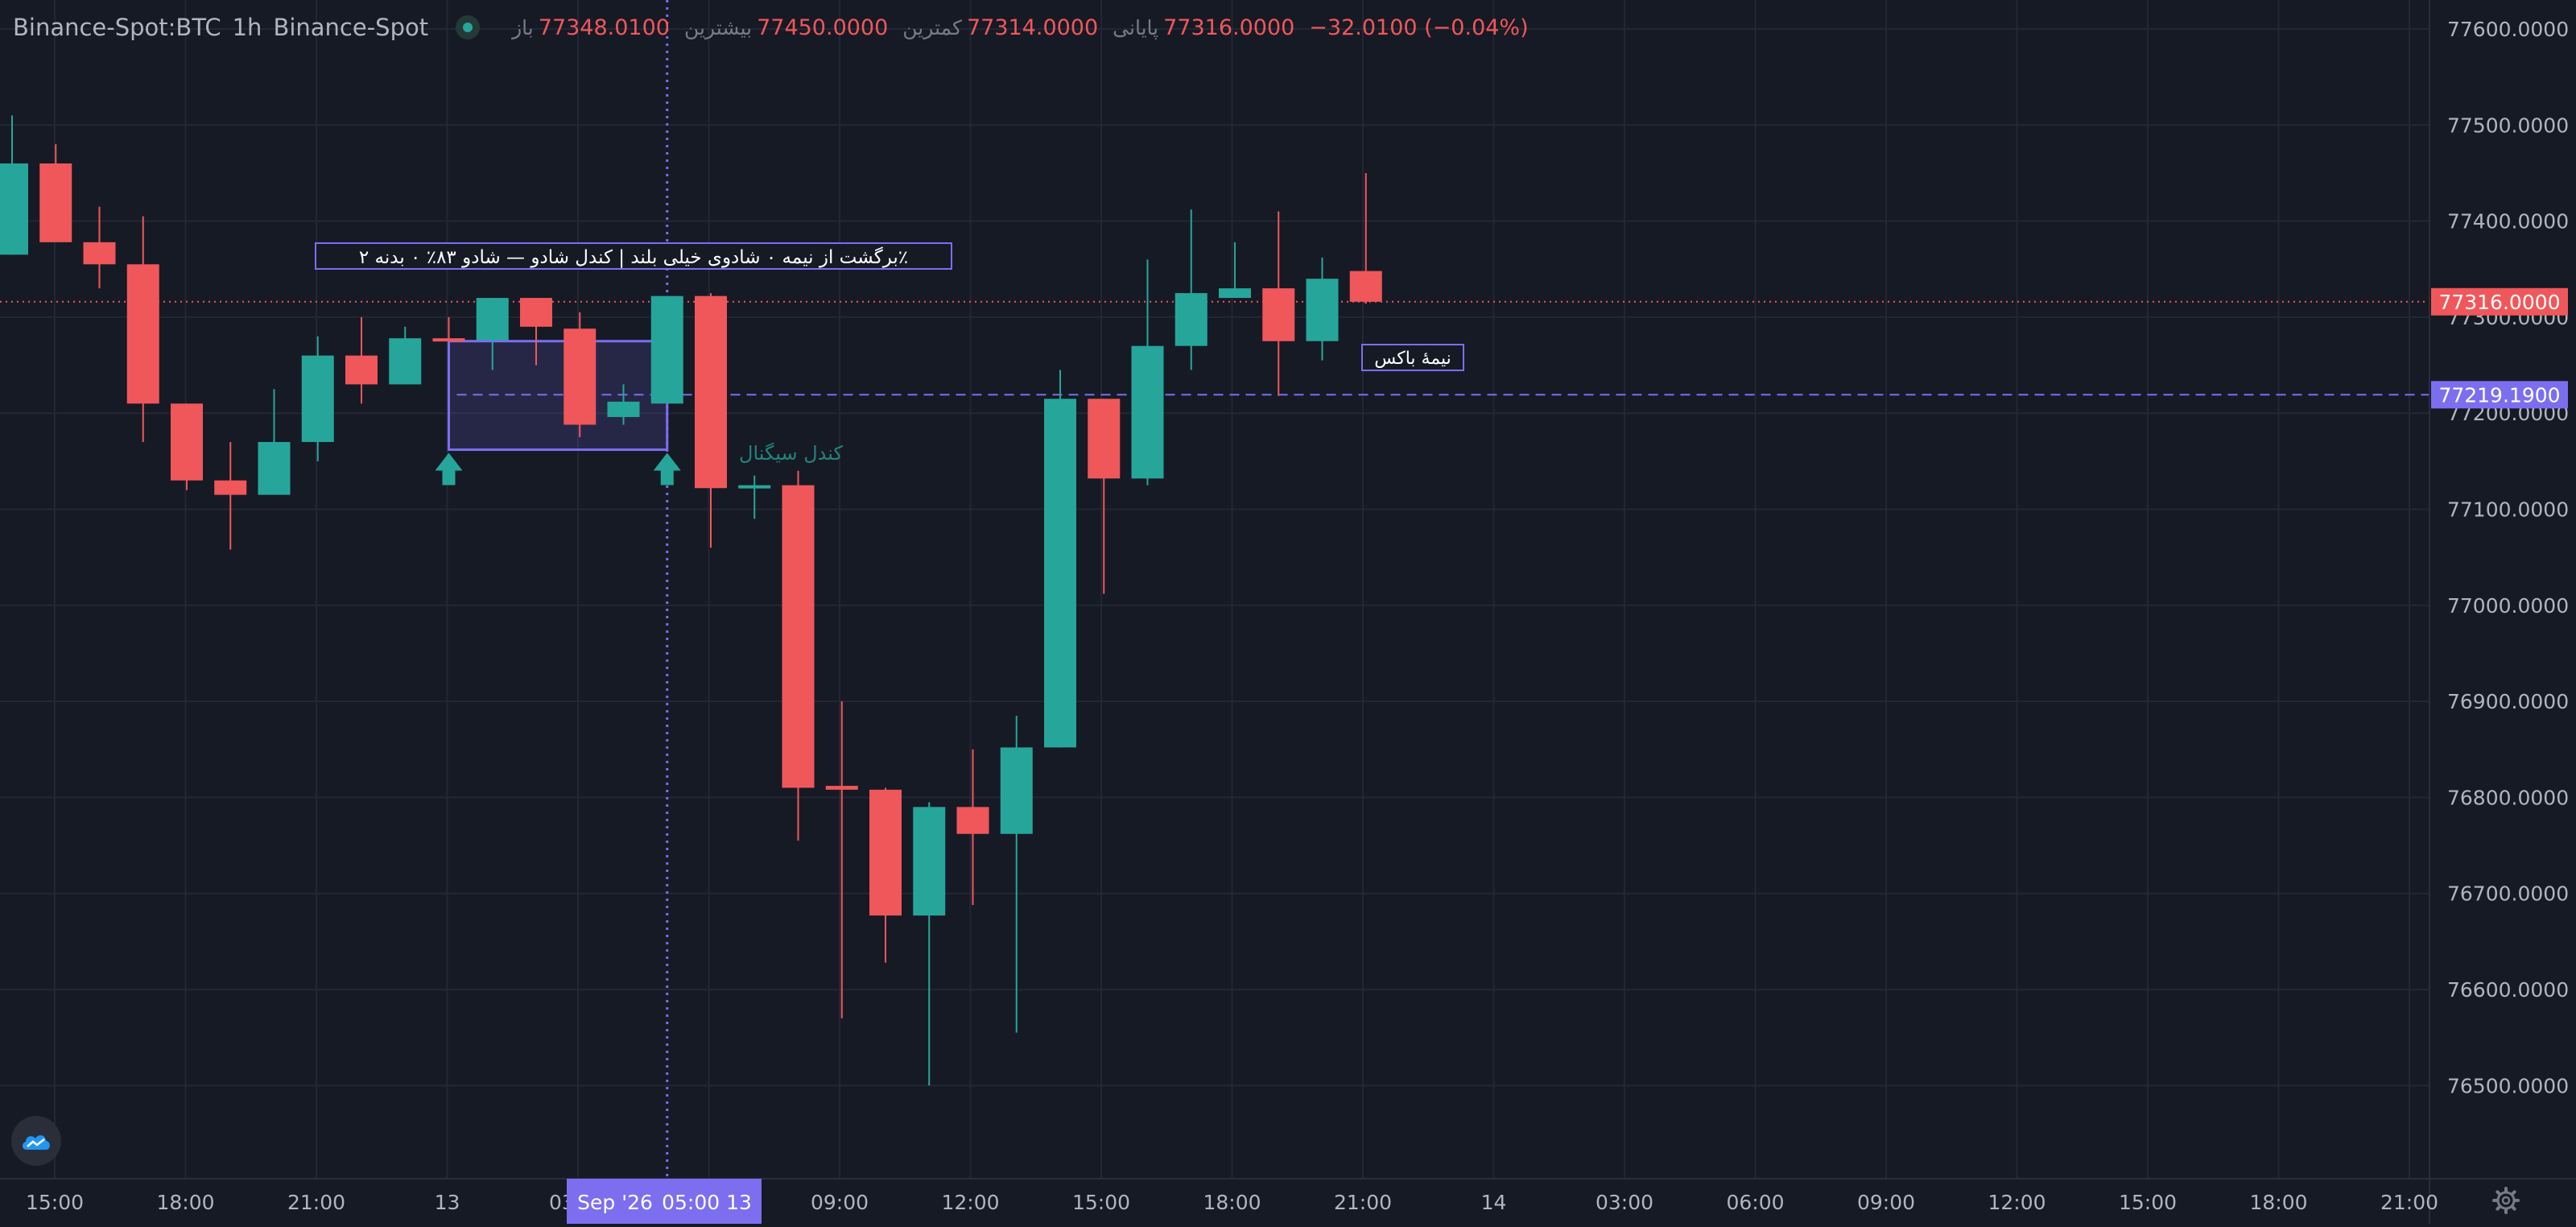 The height and width of the screenshot is (1227, 2576). I want to click on last-price-badge, so click(2499, 301).